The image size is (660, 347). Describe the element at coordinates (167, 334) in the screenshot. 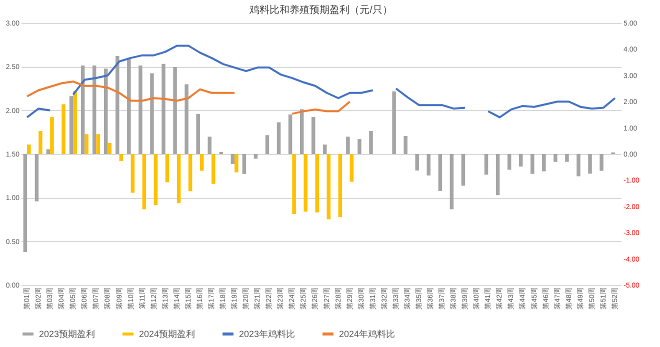

I see `legend-label: 2024预期盈利` at that location.